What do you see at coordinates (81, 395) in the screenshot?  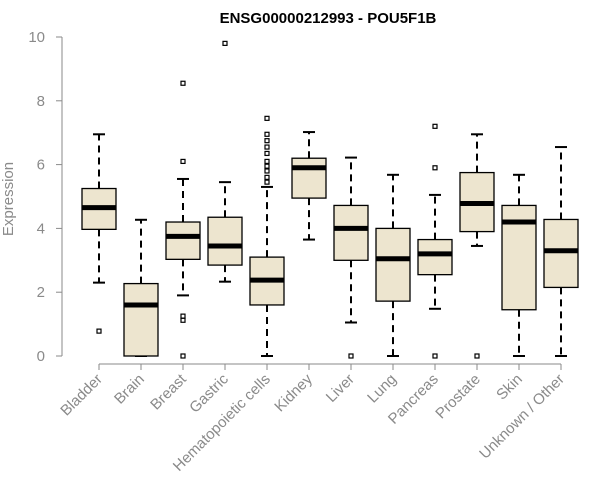 I see `x-tick-label: Bladder` at bounding box center [81, 395].